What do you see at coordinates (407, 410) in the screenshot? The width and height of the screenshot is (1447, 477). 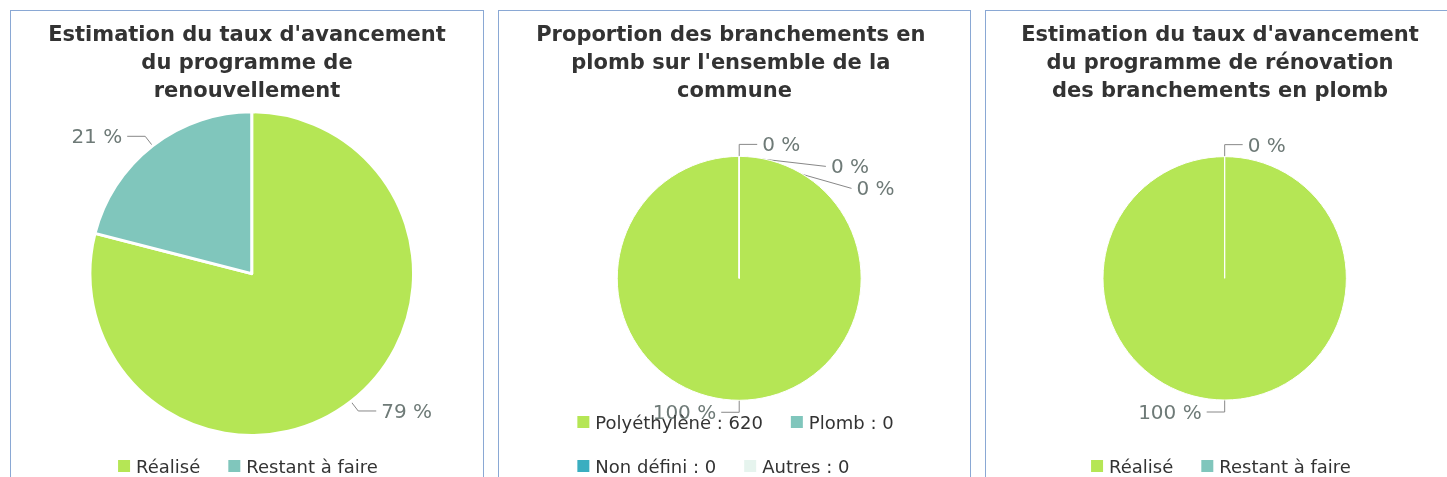 I see `data-label: 79 %` at bounding box center [407, 410].